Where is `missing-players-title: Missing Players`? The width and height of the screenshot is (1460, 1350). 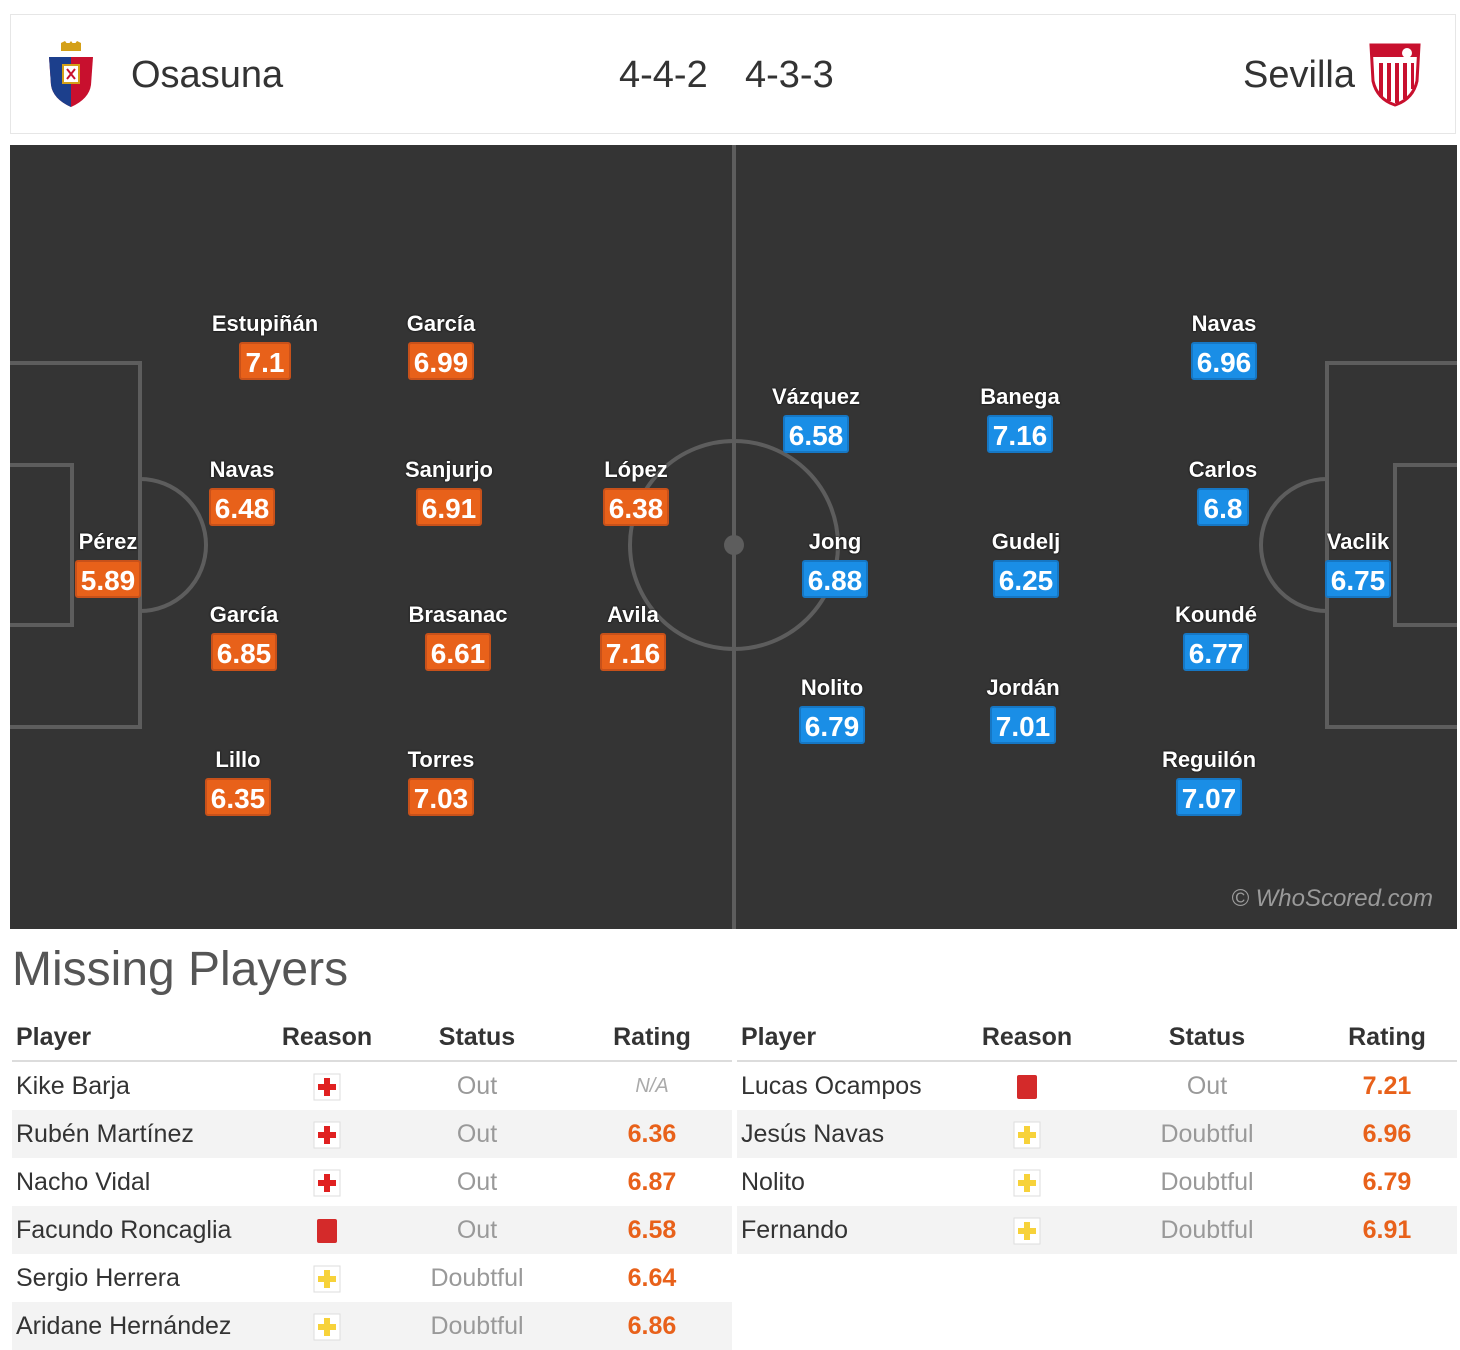 missing-players-title: Missing Players is located at coordinates (180, 969).